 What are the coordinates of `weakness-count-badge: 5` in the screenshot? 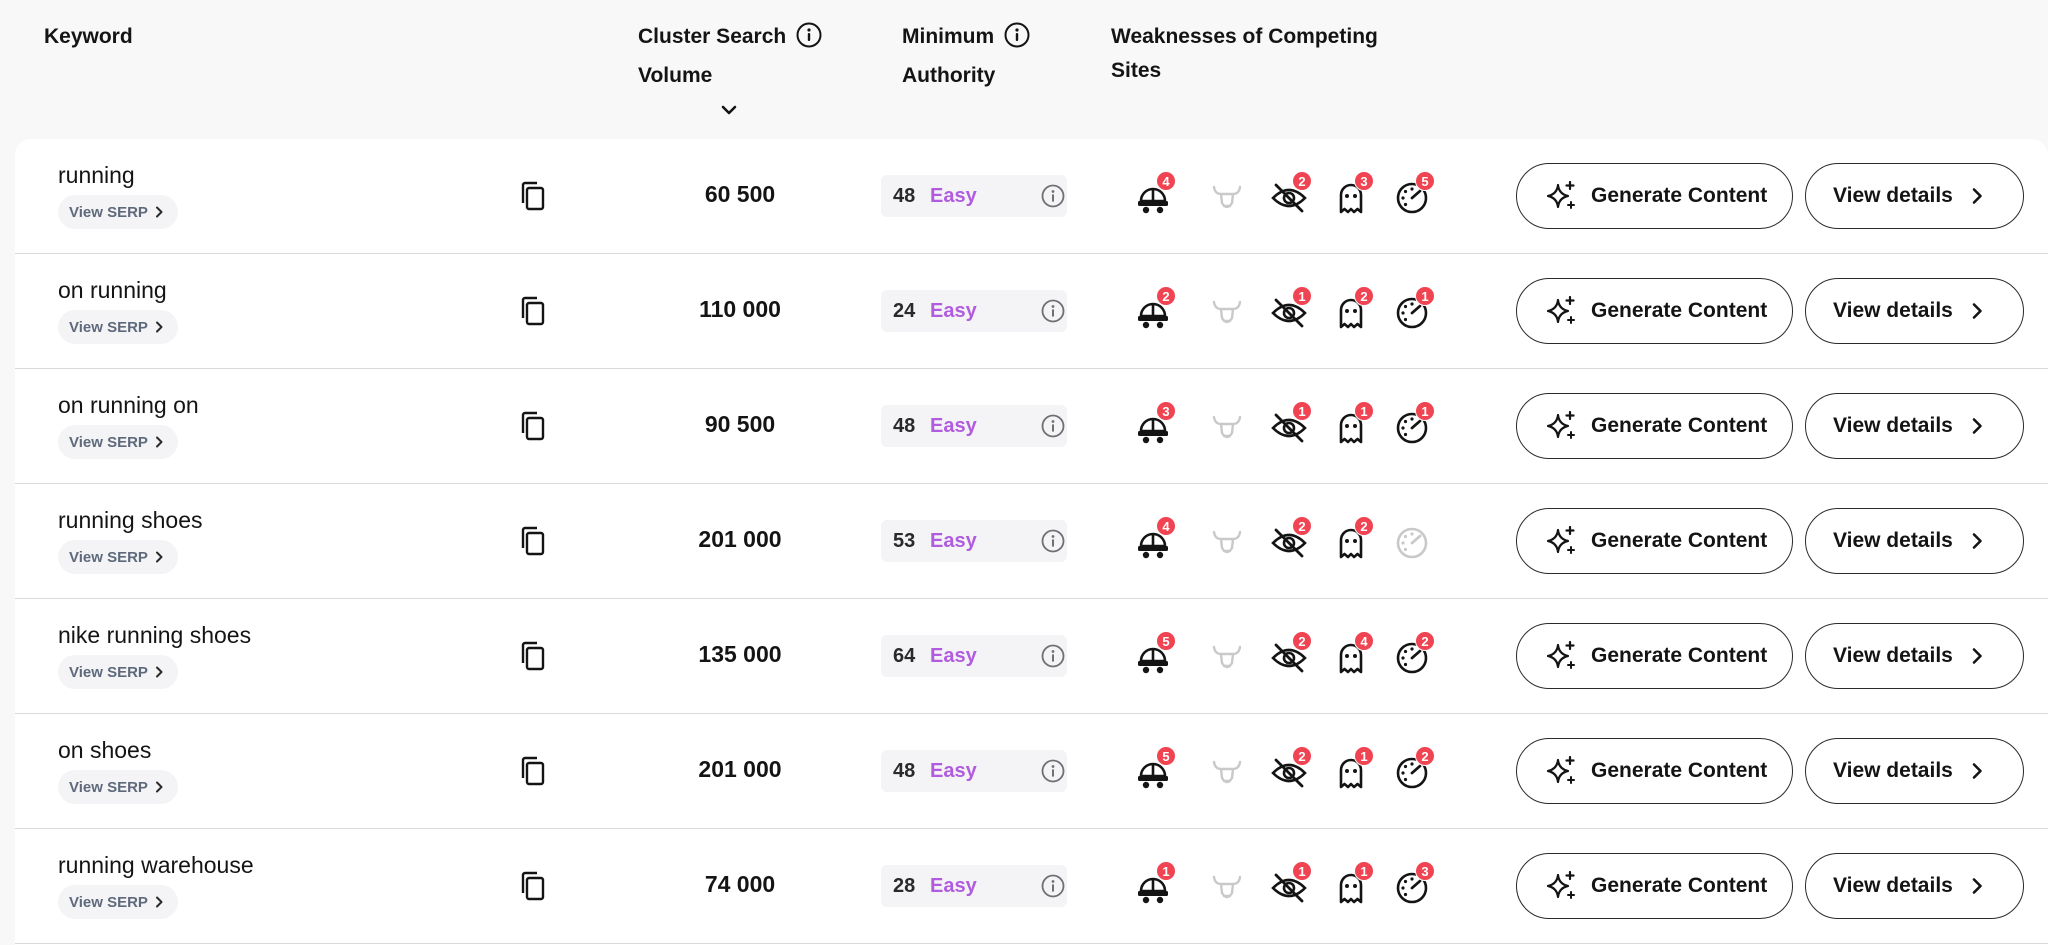 It's located at (1425, 181).